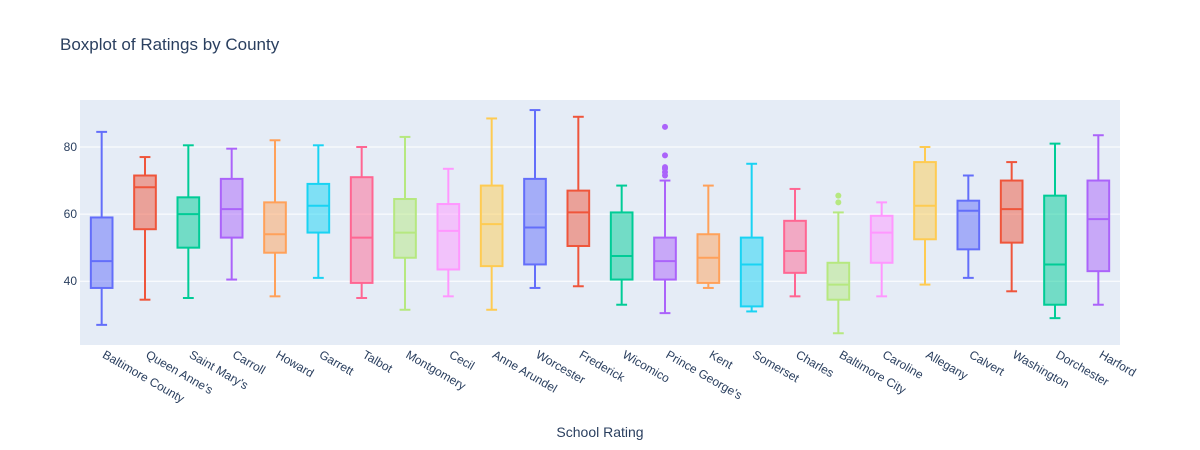 This screenshot has width=1200, height=450. I want to click on x-tick-label: Howard, so click(295, 363).